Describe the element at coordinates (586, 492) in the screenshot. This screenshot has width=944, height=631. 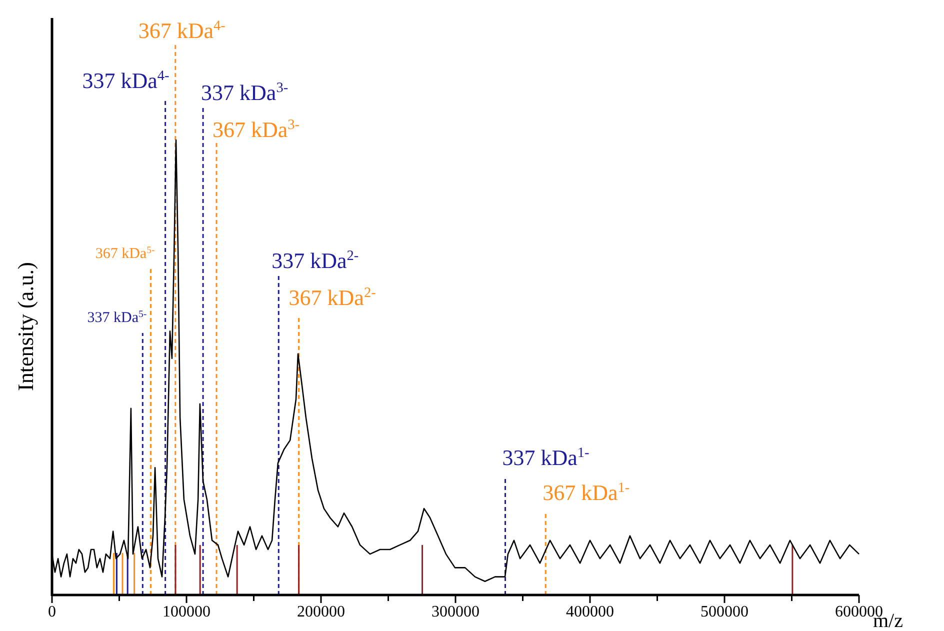
I see `ref-line-label: 367 kDa$^{1-}$` at that location.